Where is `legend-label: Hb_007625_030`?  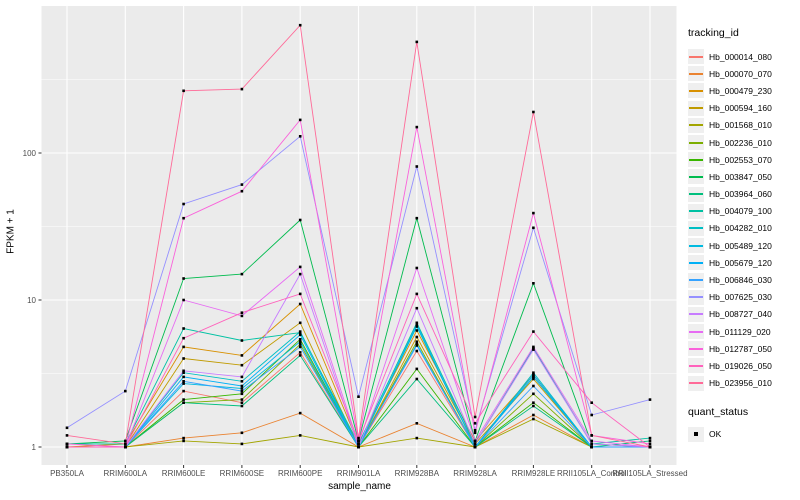 legend-label: Hb_007625_030 is located at coordinates (740, 297).